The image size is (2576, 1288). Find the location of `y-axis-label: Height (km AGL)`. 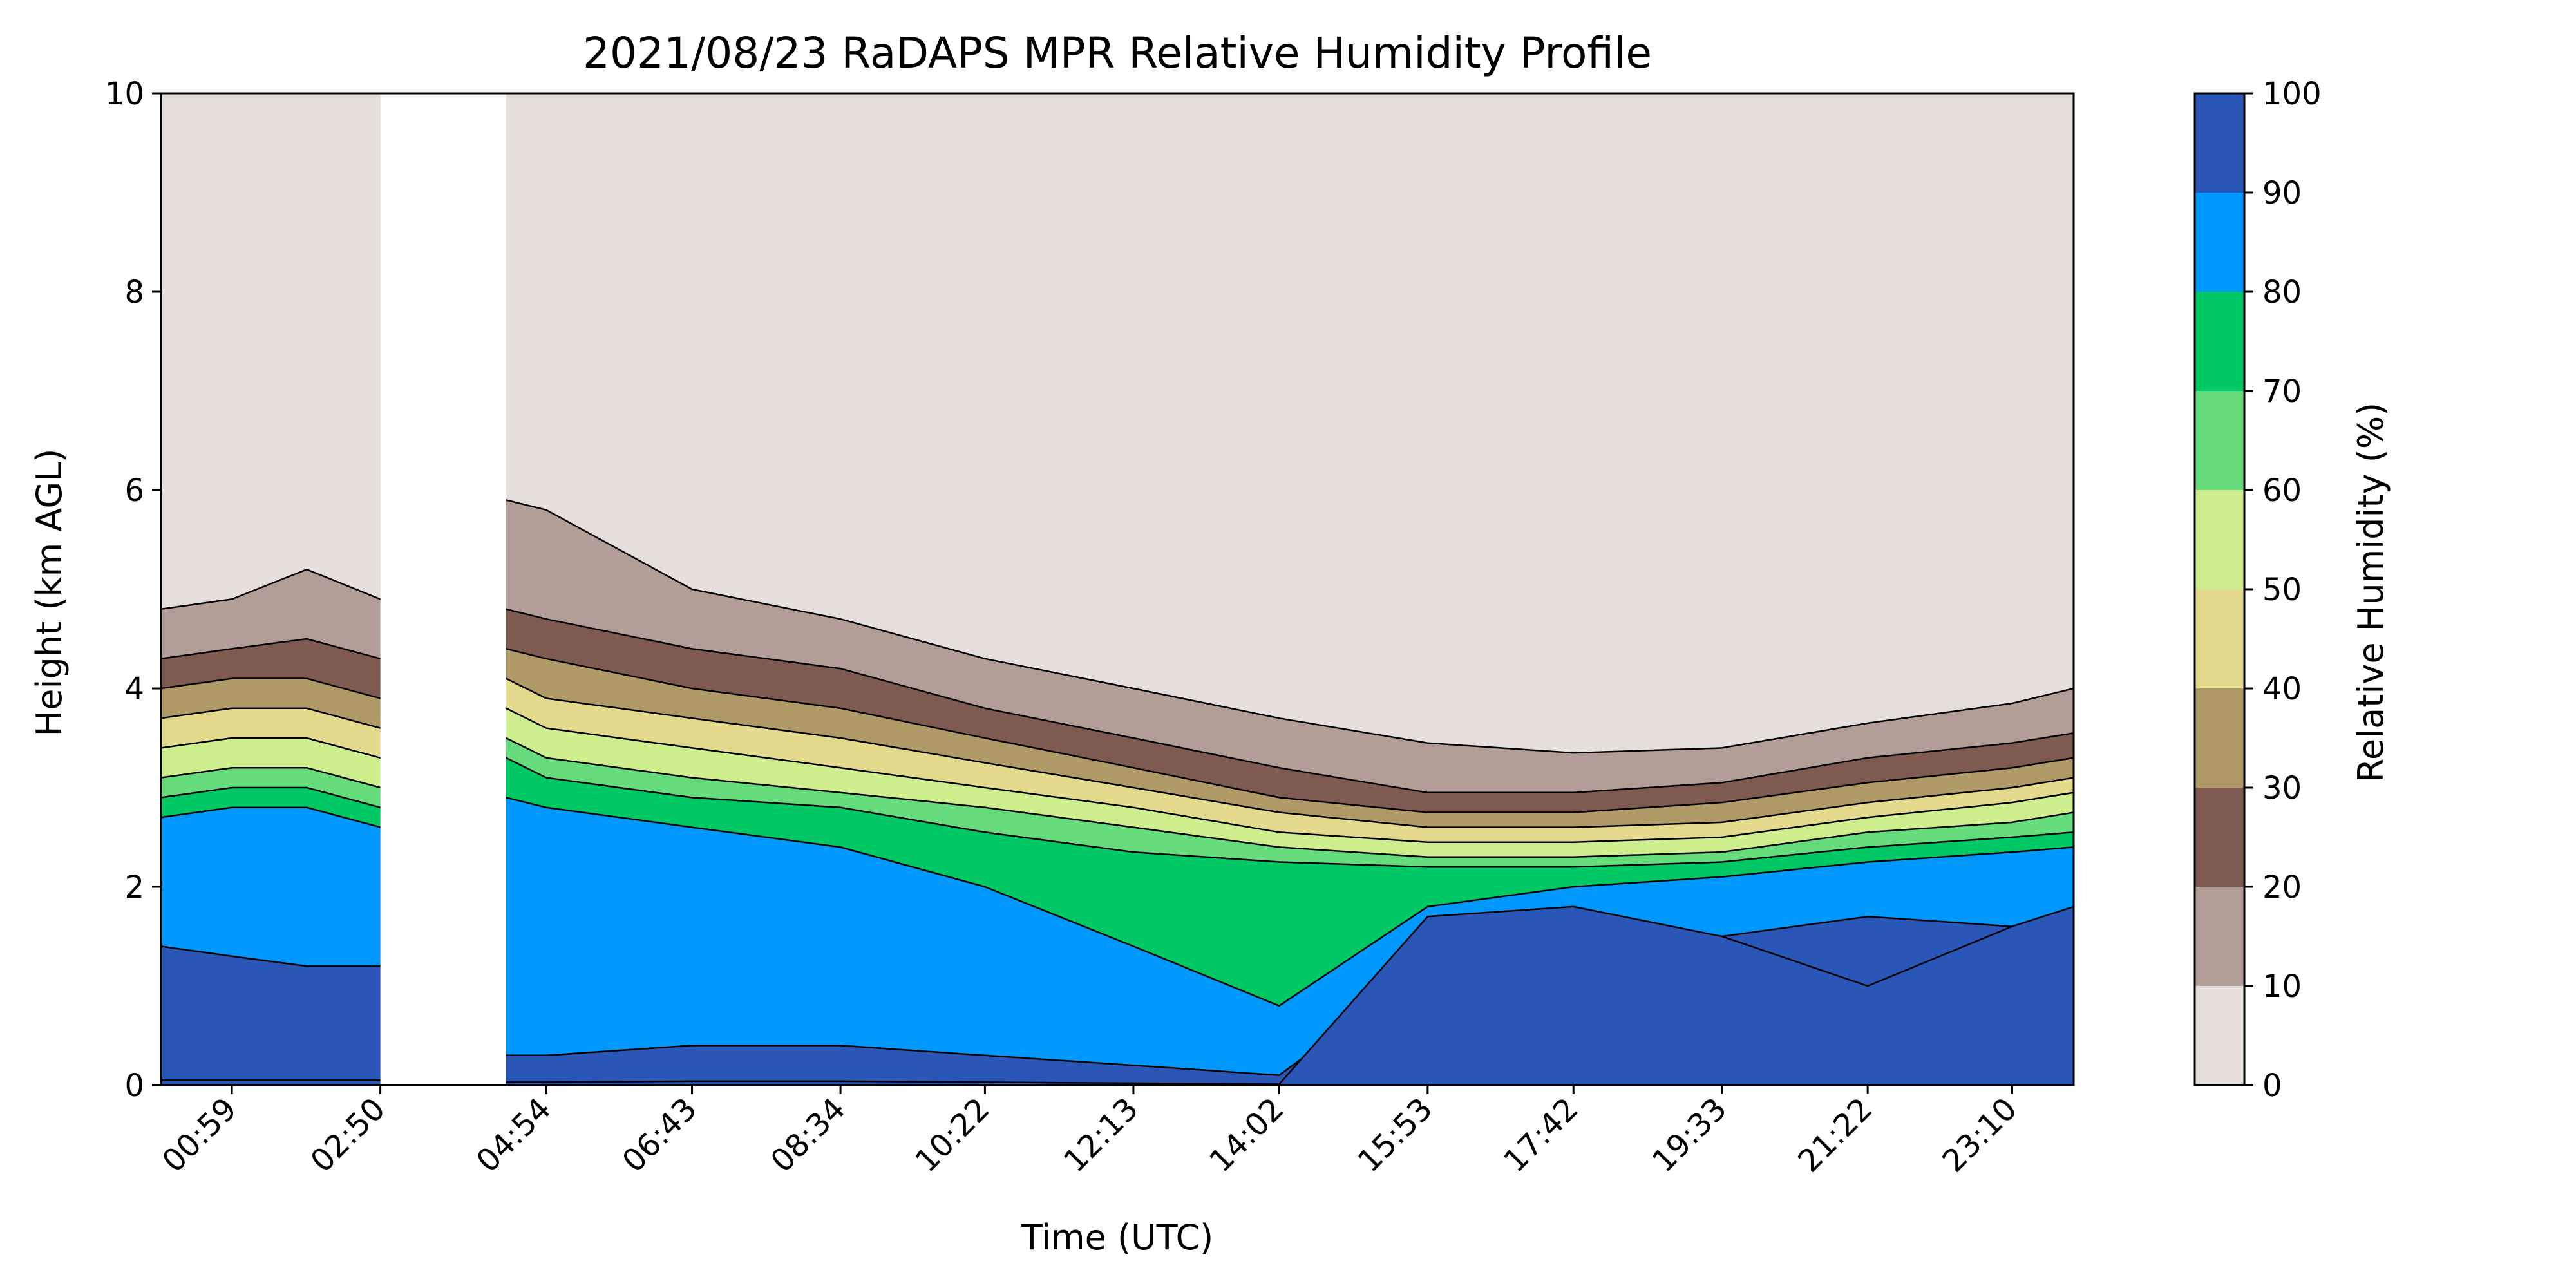

y-axis-label: Height (km AGL) is located at coordinates (50, 593).